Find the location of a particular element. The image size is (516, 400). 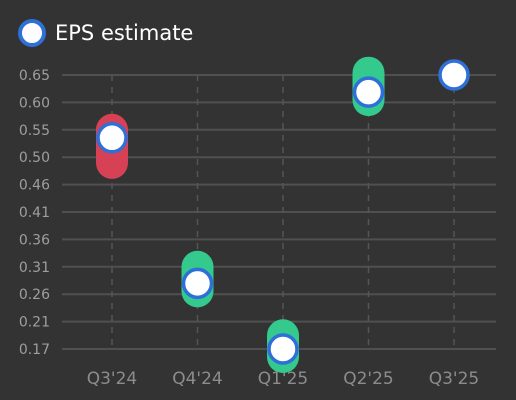

legend-label: EPS estimate is located at coordinates (124, 32).